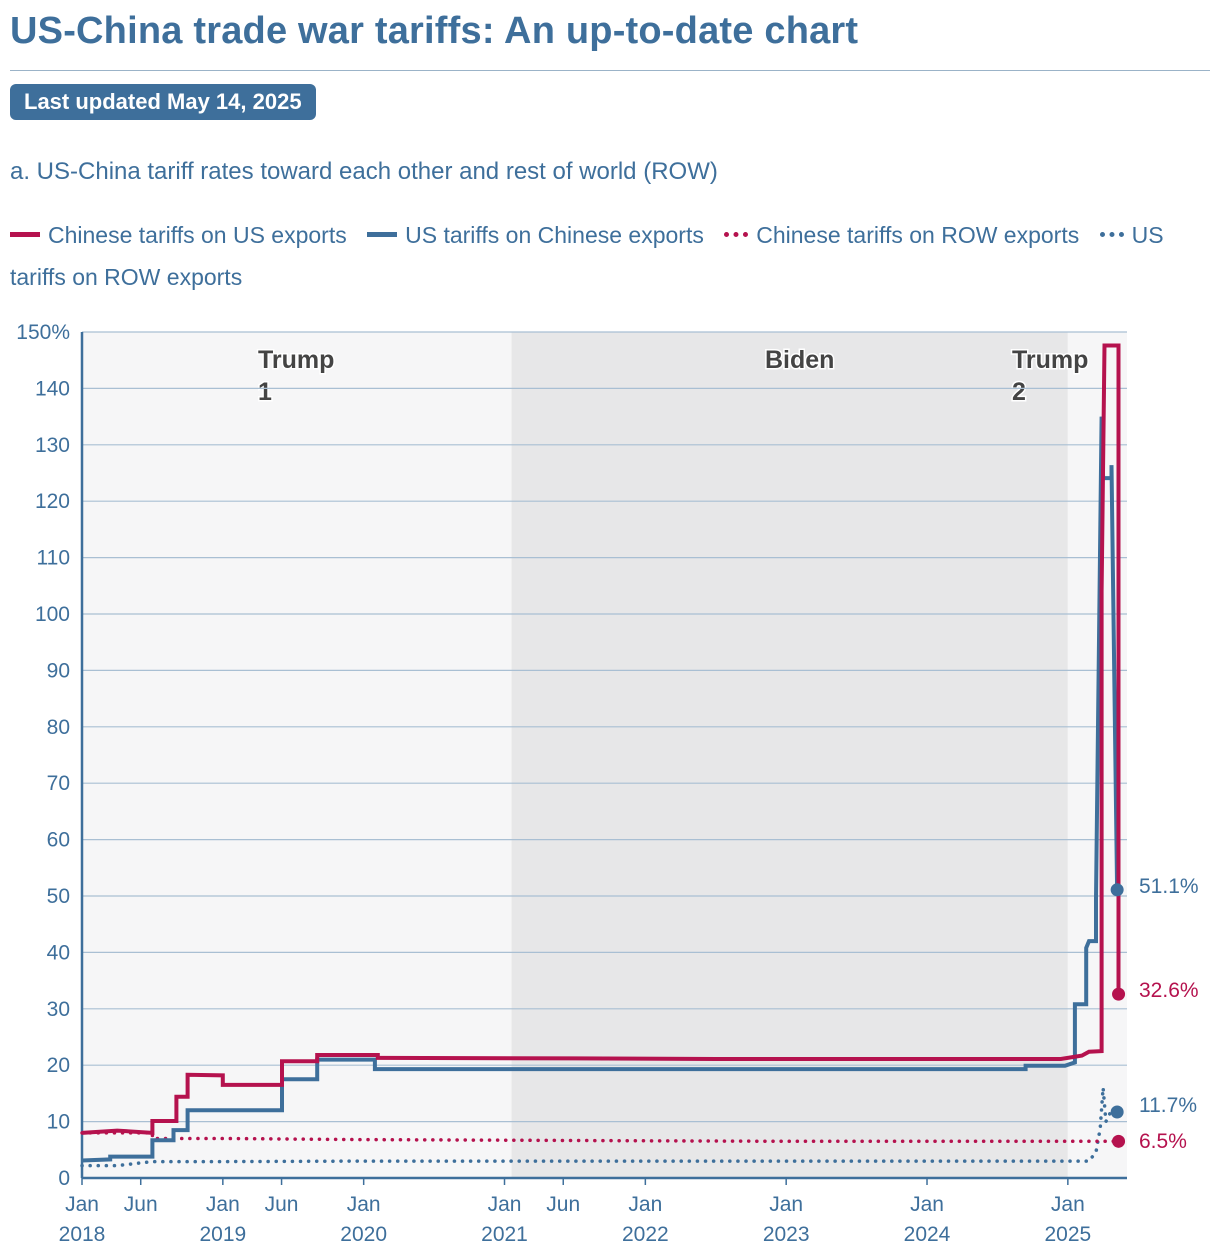 Image resolution: width=1220 pixels, height=1260 pixels. What do you see at coordinates (1169, 886) in the screenshot?
I see `end-value-label: 51.1%` at bounding box center [1169, 886].